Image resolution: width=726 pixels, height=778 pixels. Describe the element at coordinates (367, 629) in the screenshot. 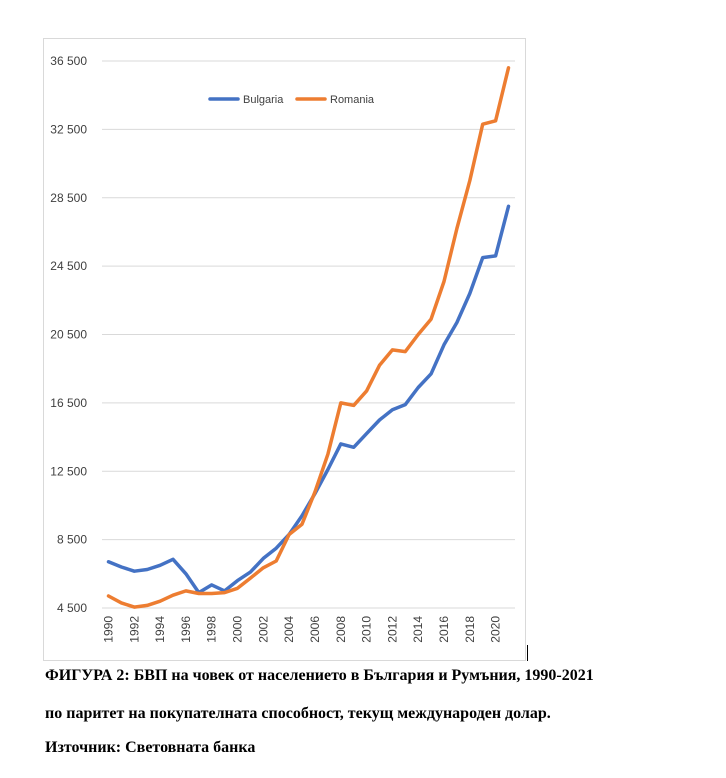

I see `x-tick-label: 2010` at that location.